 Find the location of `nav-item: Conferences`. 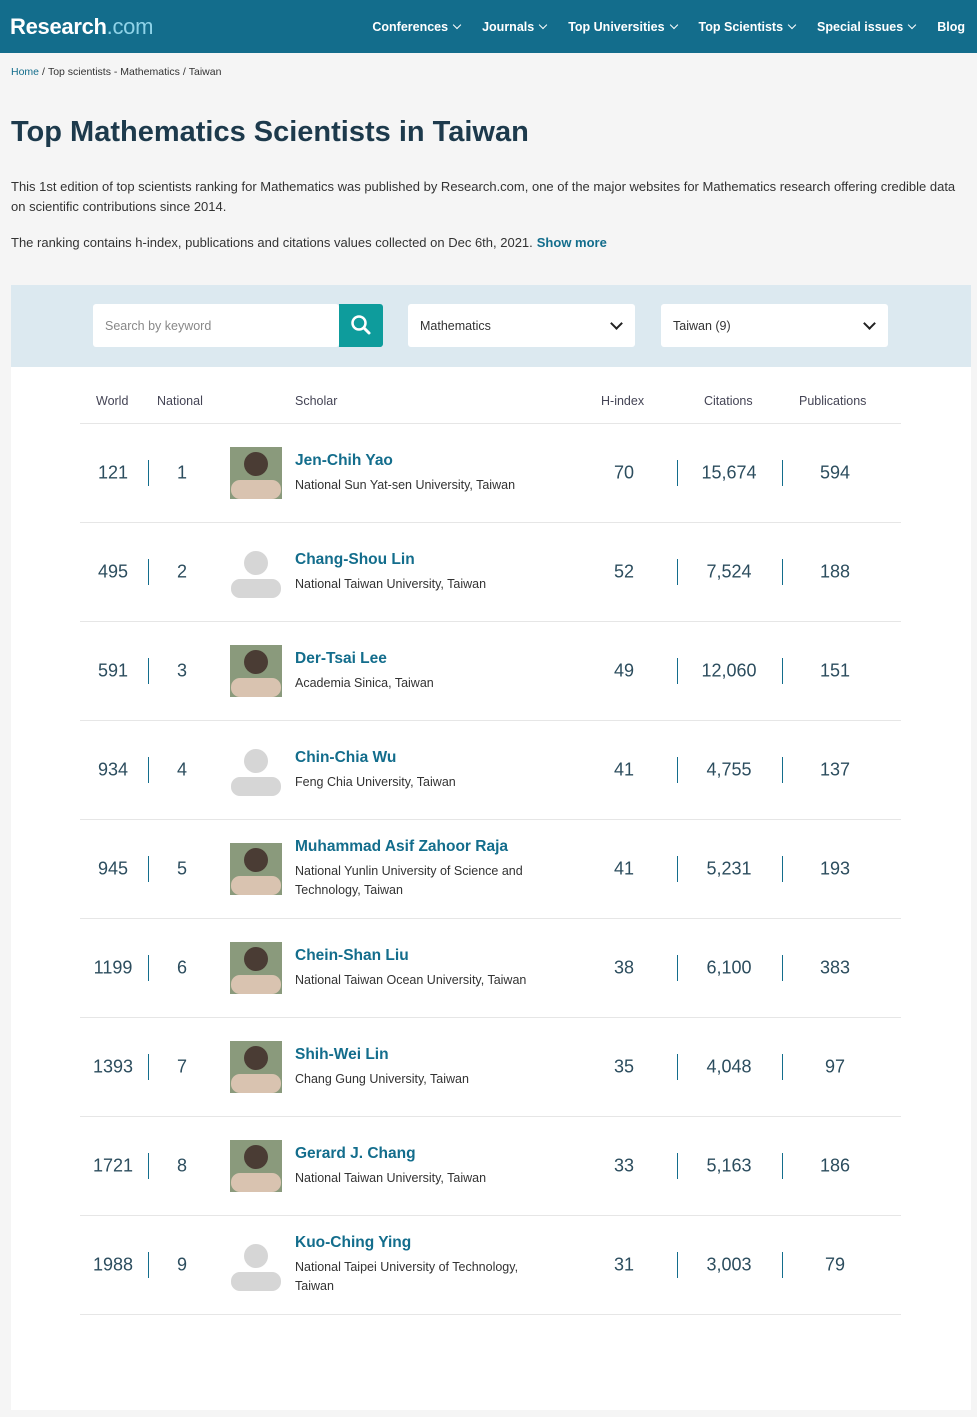

nav-item: Conferences is located at coordinates (416, 27).